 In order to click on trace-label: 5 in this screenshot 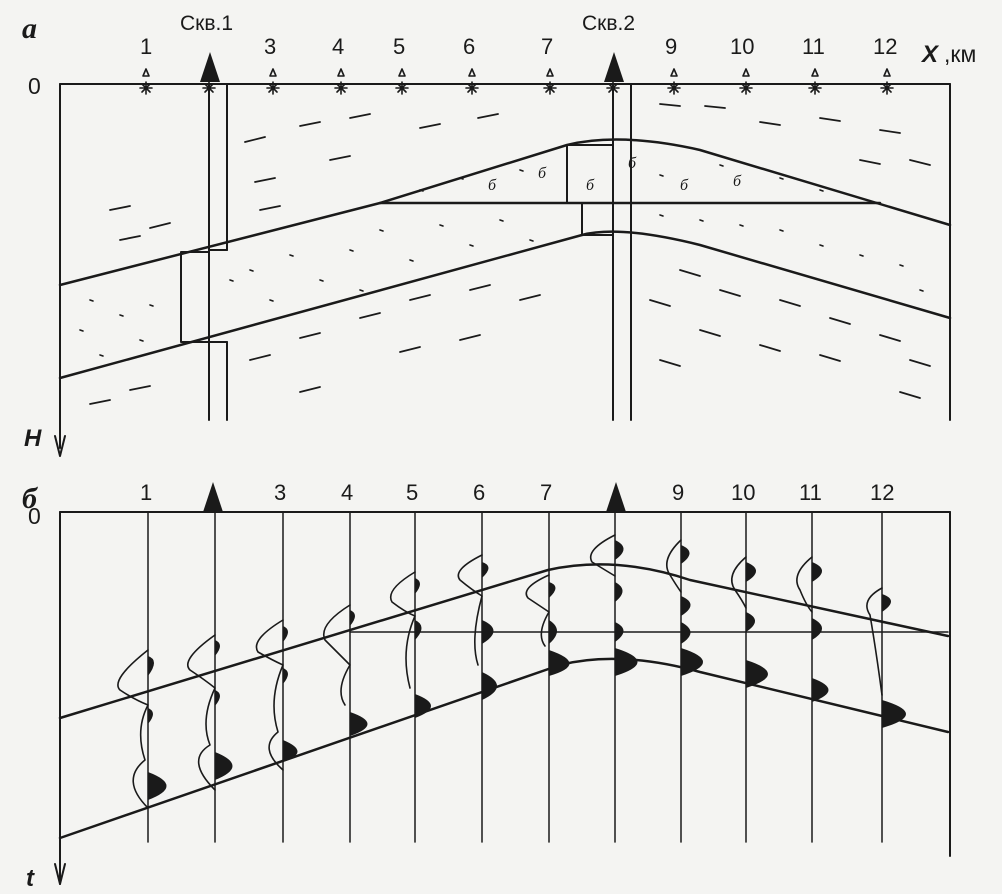, I will do `click(412, 492)`.